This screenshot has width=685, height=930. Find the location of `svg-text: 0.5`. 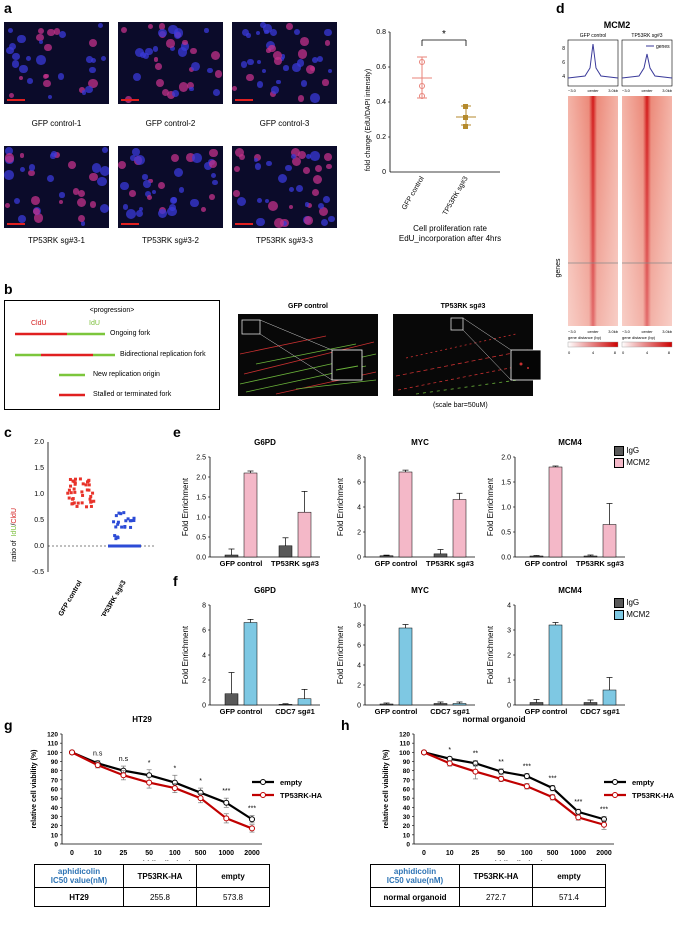

svg-text: 0.5 is located at coordinates (39, 520).